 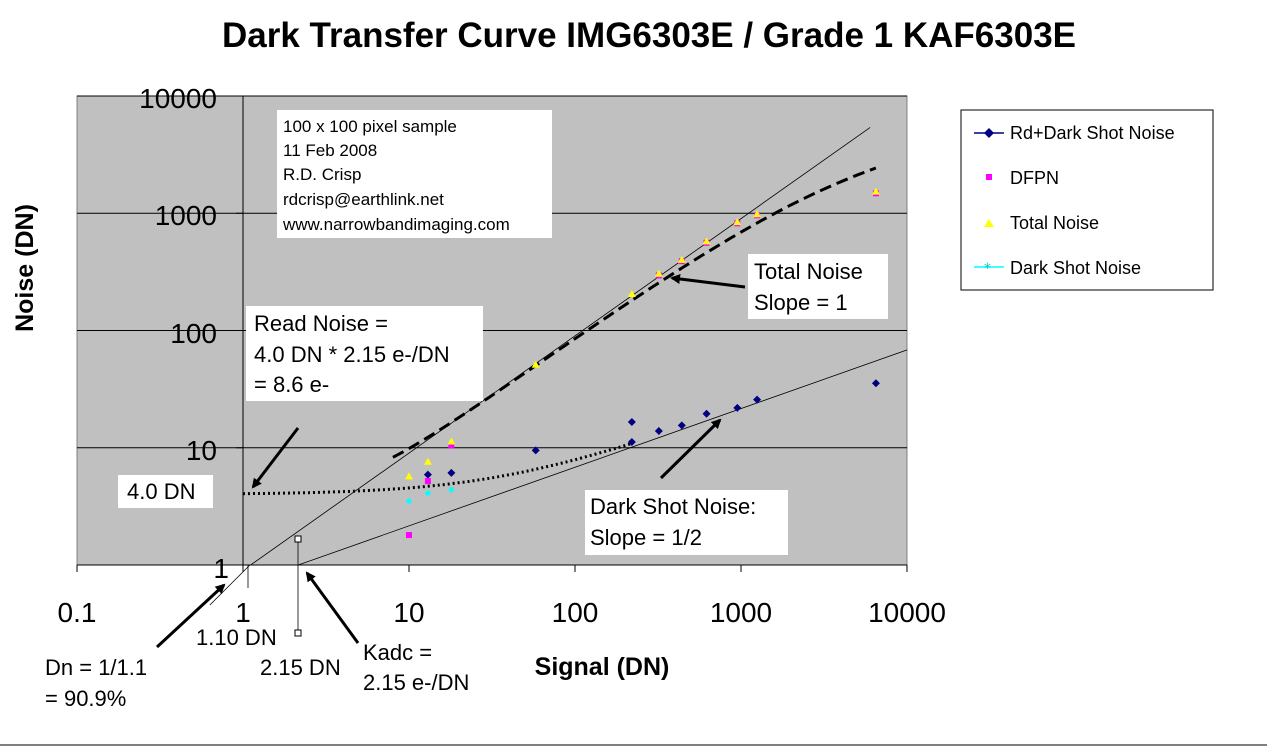 What do you see at coordinates (363, 199) in the screenshot?
I see `info-line: rdcrisp@earthlink.net` at bounding box center [363, 199].